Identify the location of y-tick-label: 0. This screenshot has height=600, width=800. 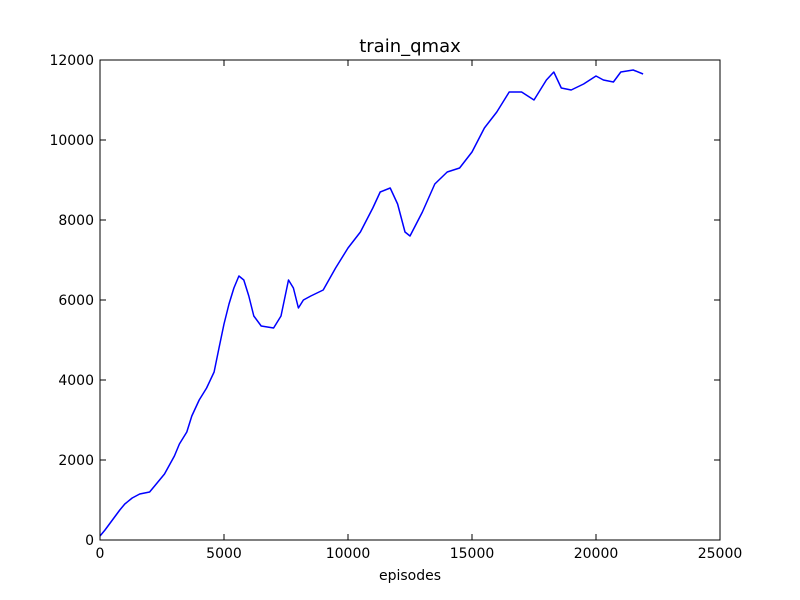
(89, 541).